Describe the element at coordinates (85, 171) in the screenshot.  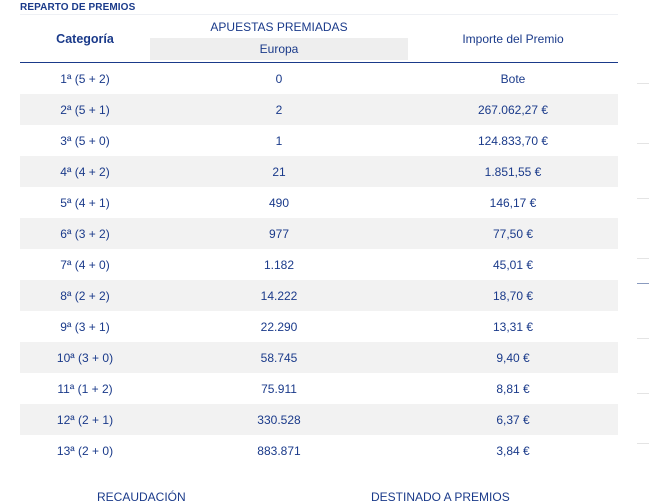
I see `cell-categoria: 4ª (4 + 2)` at that location.